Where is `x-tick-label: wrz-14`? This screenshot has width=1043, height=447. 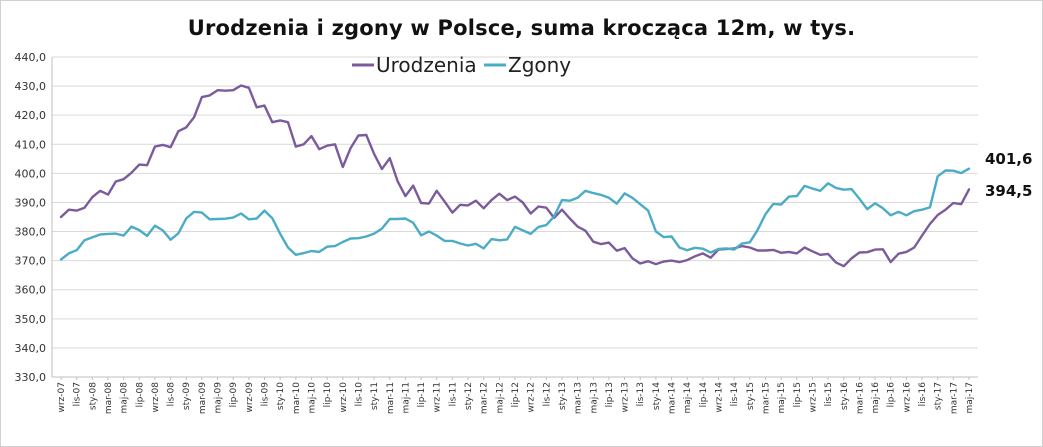
x-tick-label: wrz-14 is located at coordinates (720, 397).